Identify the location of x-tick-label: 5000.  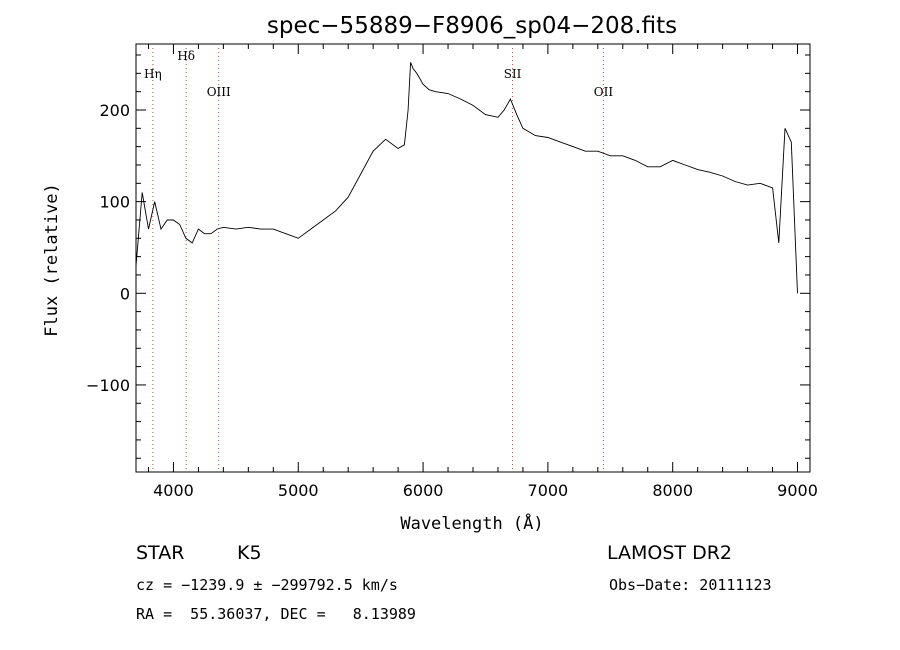
(298, 490).